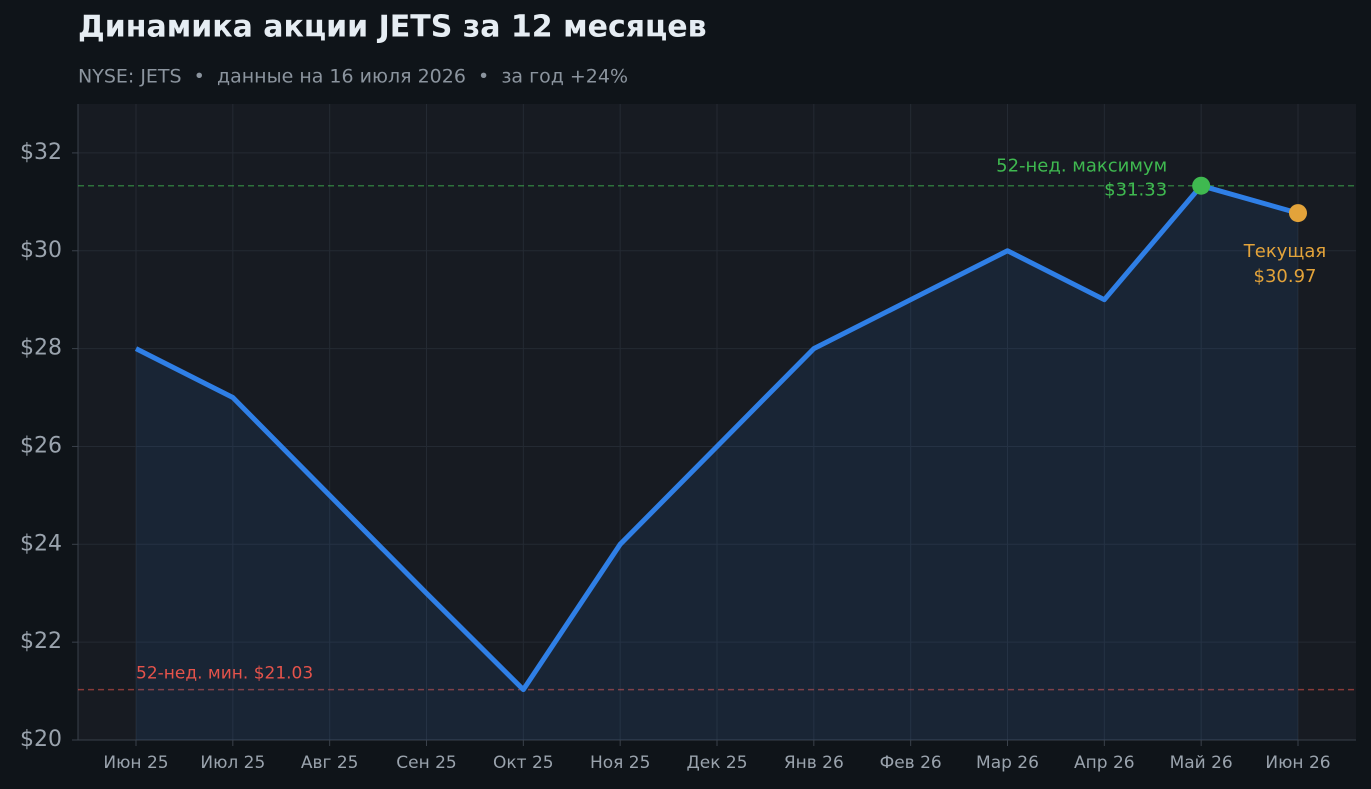 Image resolution: width=1371 pixels, height=789 pixels. What do you see at coordinates (135, 763) in the screenshot?
I see `x-tick-label: Июн 25` at bounding box center [135, 763].